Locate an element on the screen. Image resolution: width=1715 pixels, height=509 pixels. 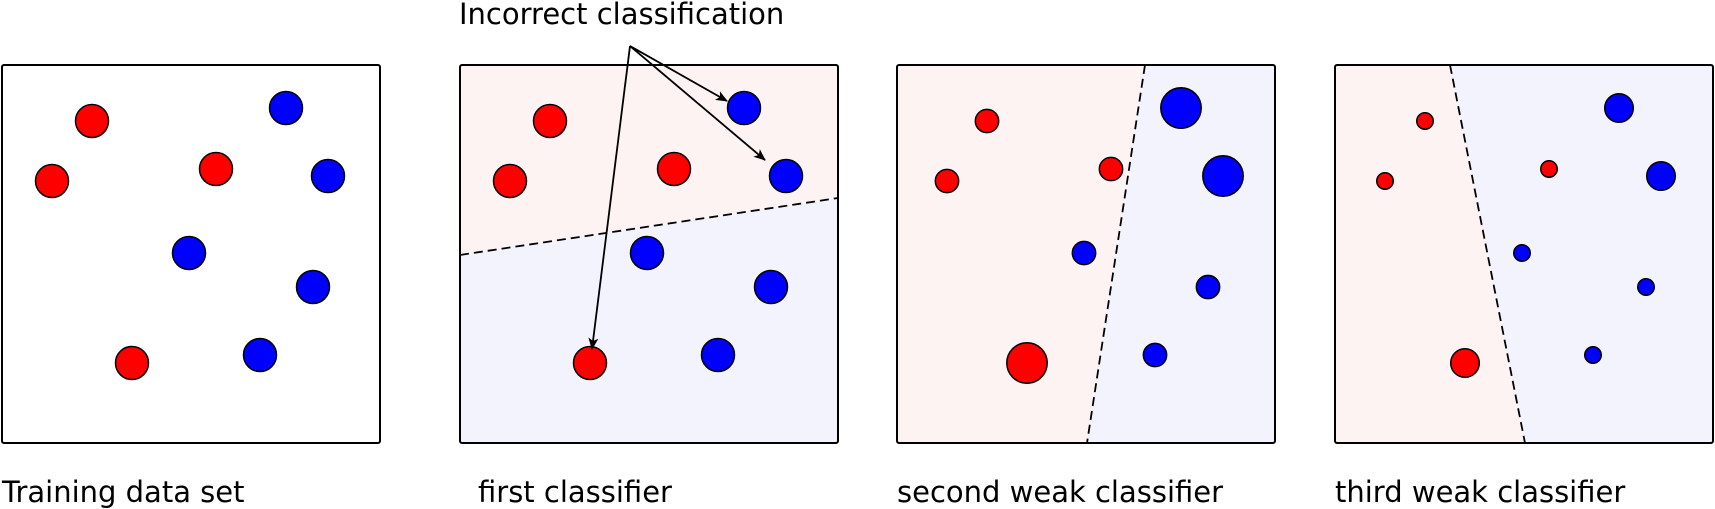
caption-training-data: Training data set is located at coordinates (123, 492).